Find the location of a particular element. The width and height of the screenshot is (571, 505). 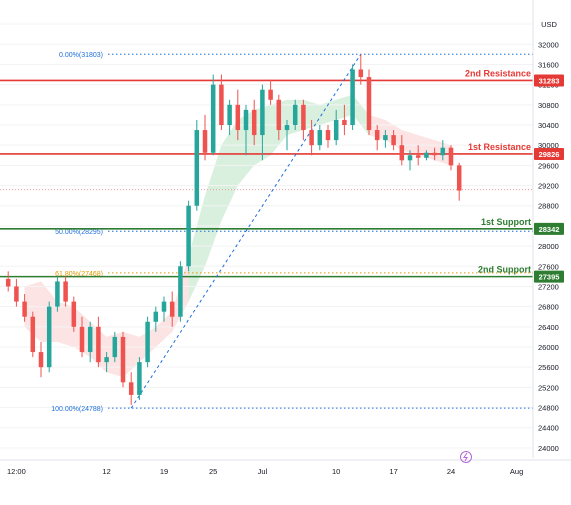

level-price-label: 27395 is located at coordinates (549, 277).